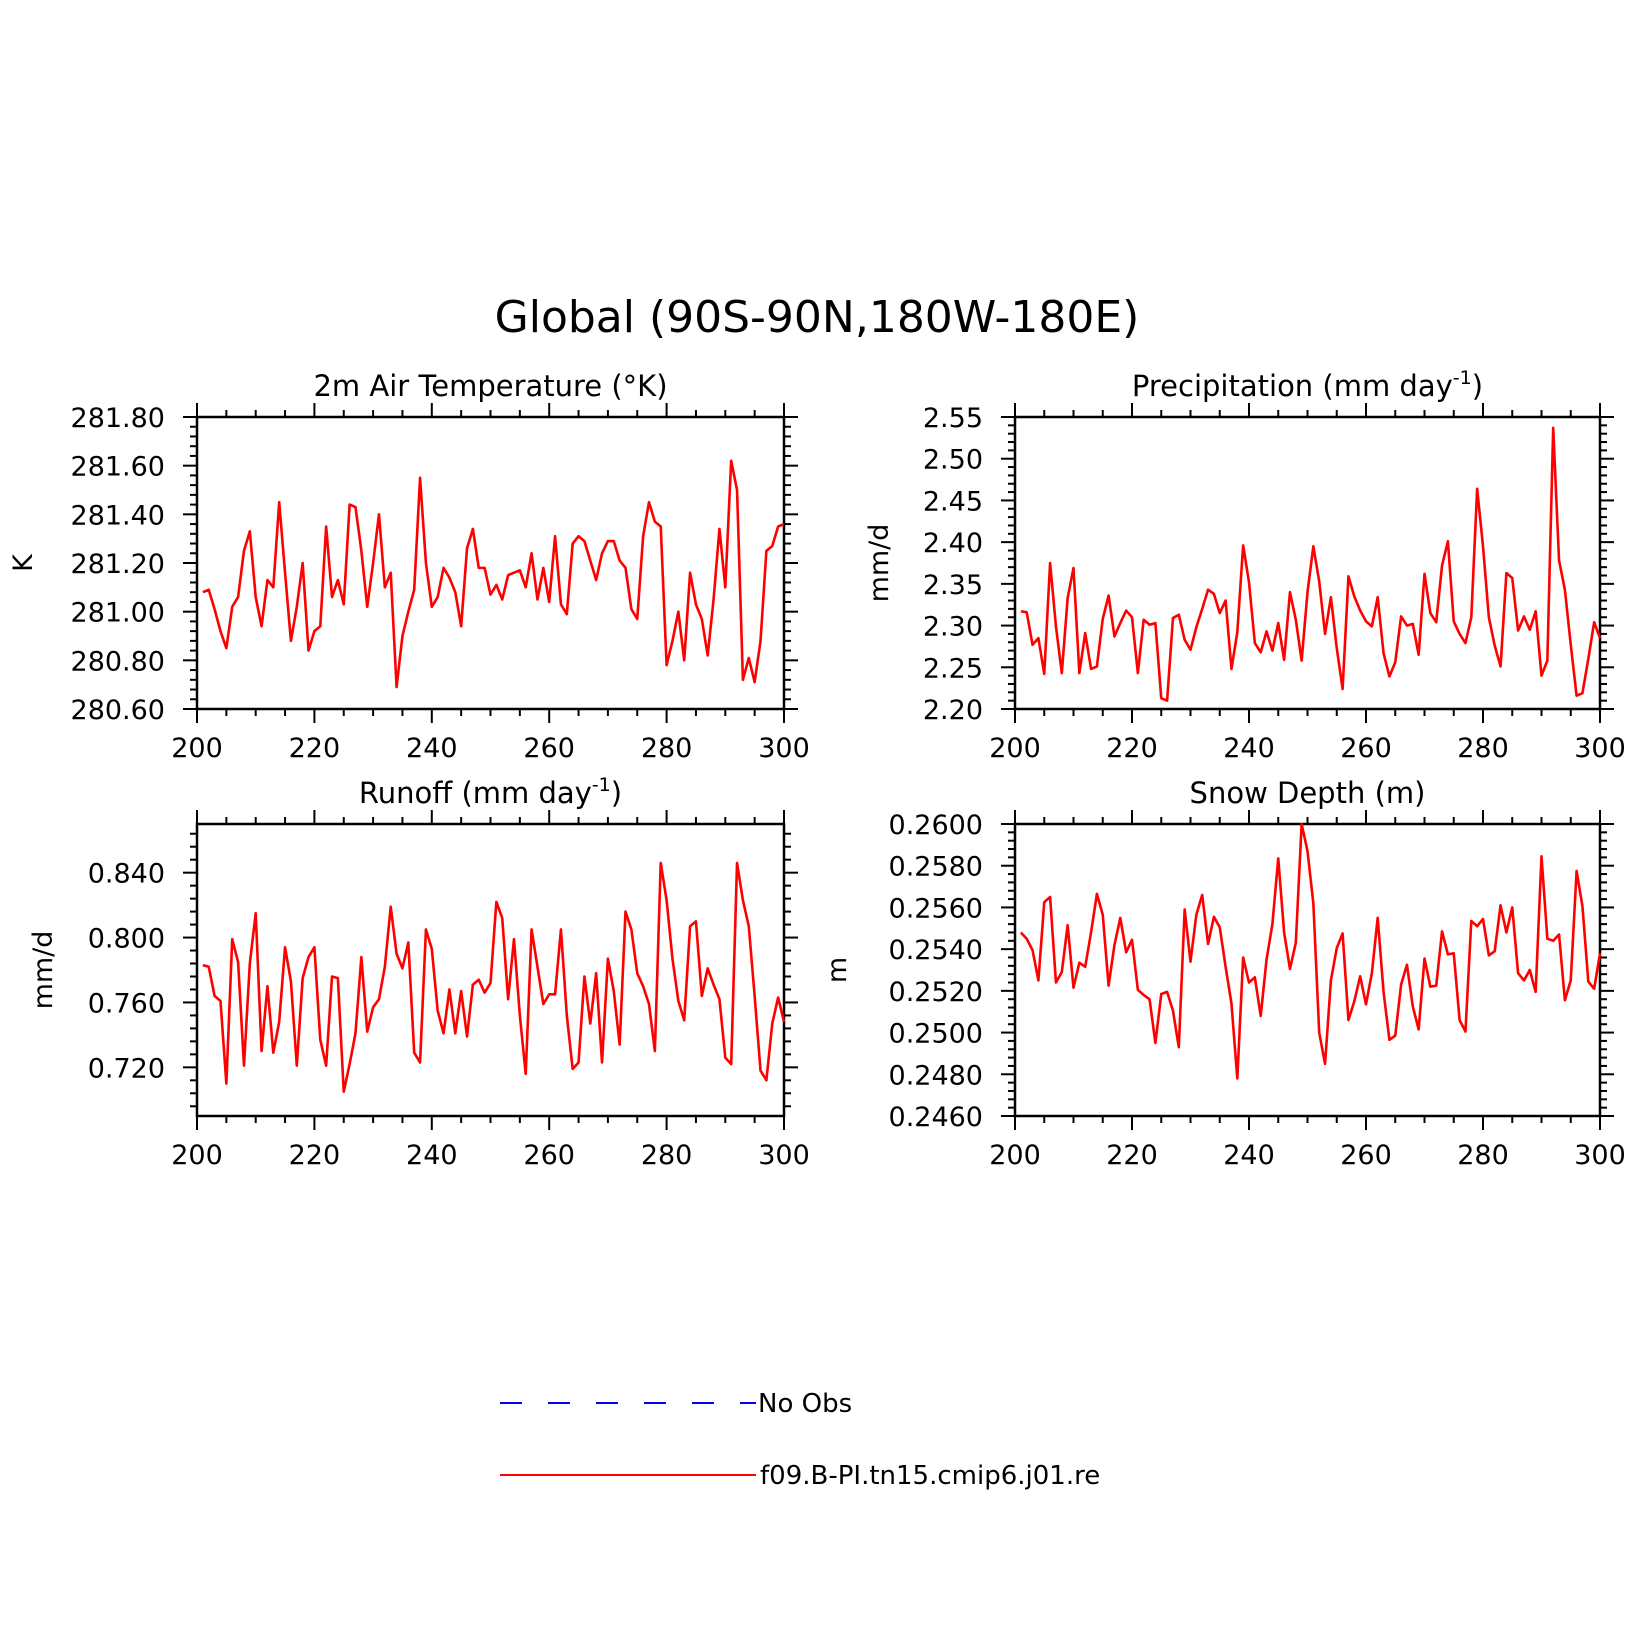 This screenshot has width=1635, height=1638. I want to click on y-tick-label: 0.800, so click(126, 939).